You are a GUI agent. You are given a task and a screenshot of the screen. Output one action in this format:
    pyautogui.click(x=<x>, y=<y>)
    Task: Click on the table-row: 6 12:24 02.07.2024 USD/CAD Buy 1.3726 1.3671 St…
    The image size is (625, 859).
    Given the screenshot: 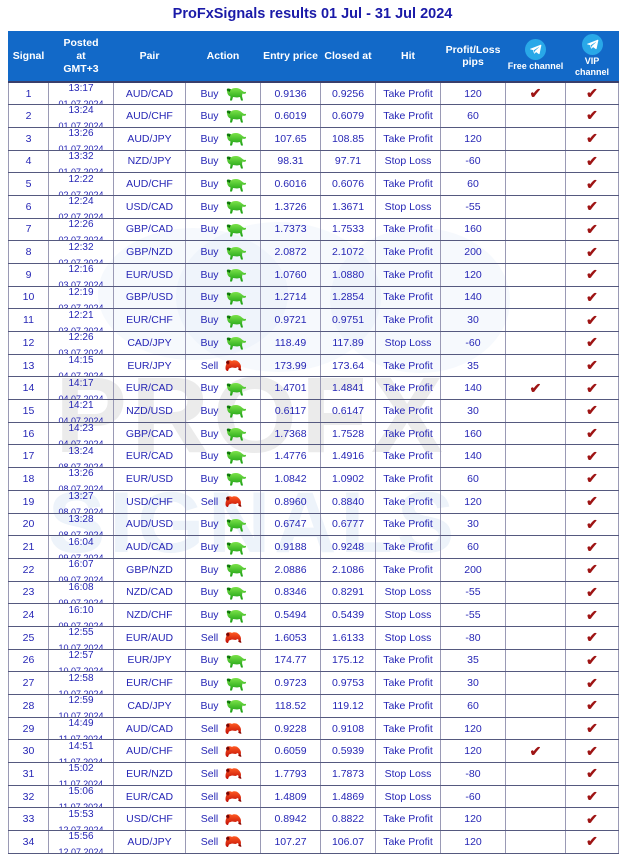 What is the action you would take?
    pyautogui.click(x=313, y=206)
    